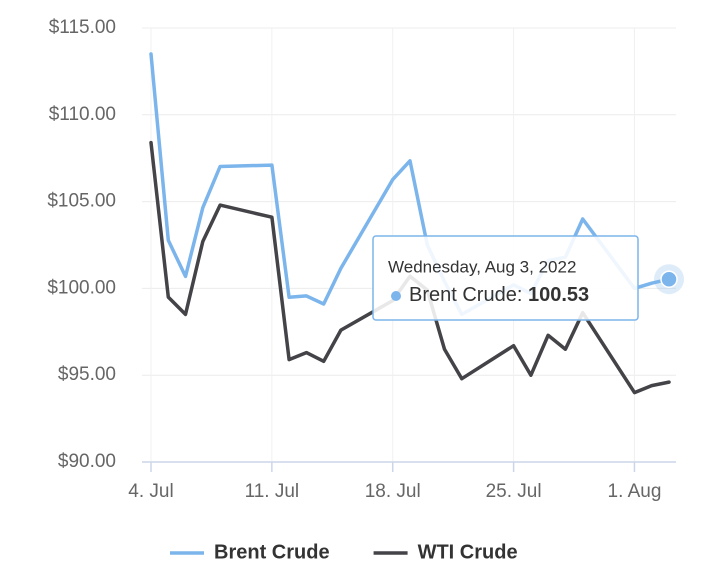 Image resolution: width=720 pixels, height=574 pixels. Describe the element at coordinates (393, 491) in the screenshot. I see `x-tick-label: 18. Jul` at that location.